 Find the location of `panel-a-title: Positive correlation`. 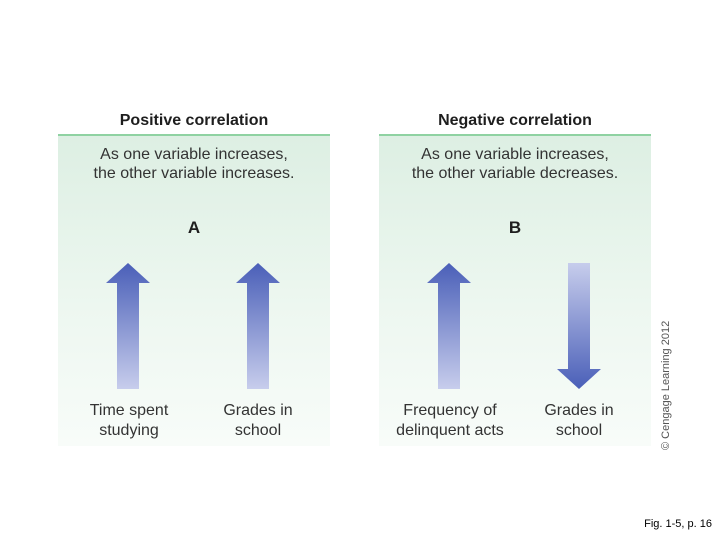

panel-a-title: Positive correlation is located at coordinates (194, 120).